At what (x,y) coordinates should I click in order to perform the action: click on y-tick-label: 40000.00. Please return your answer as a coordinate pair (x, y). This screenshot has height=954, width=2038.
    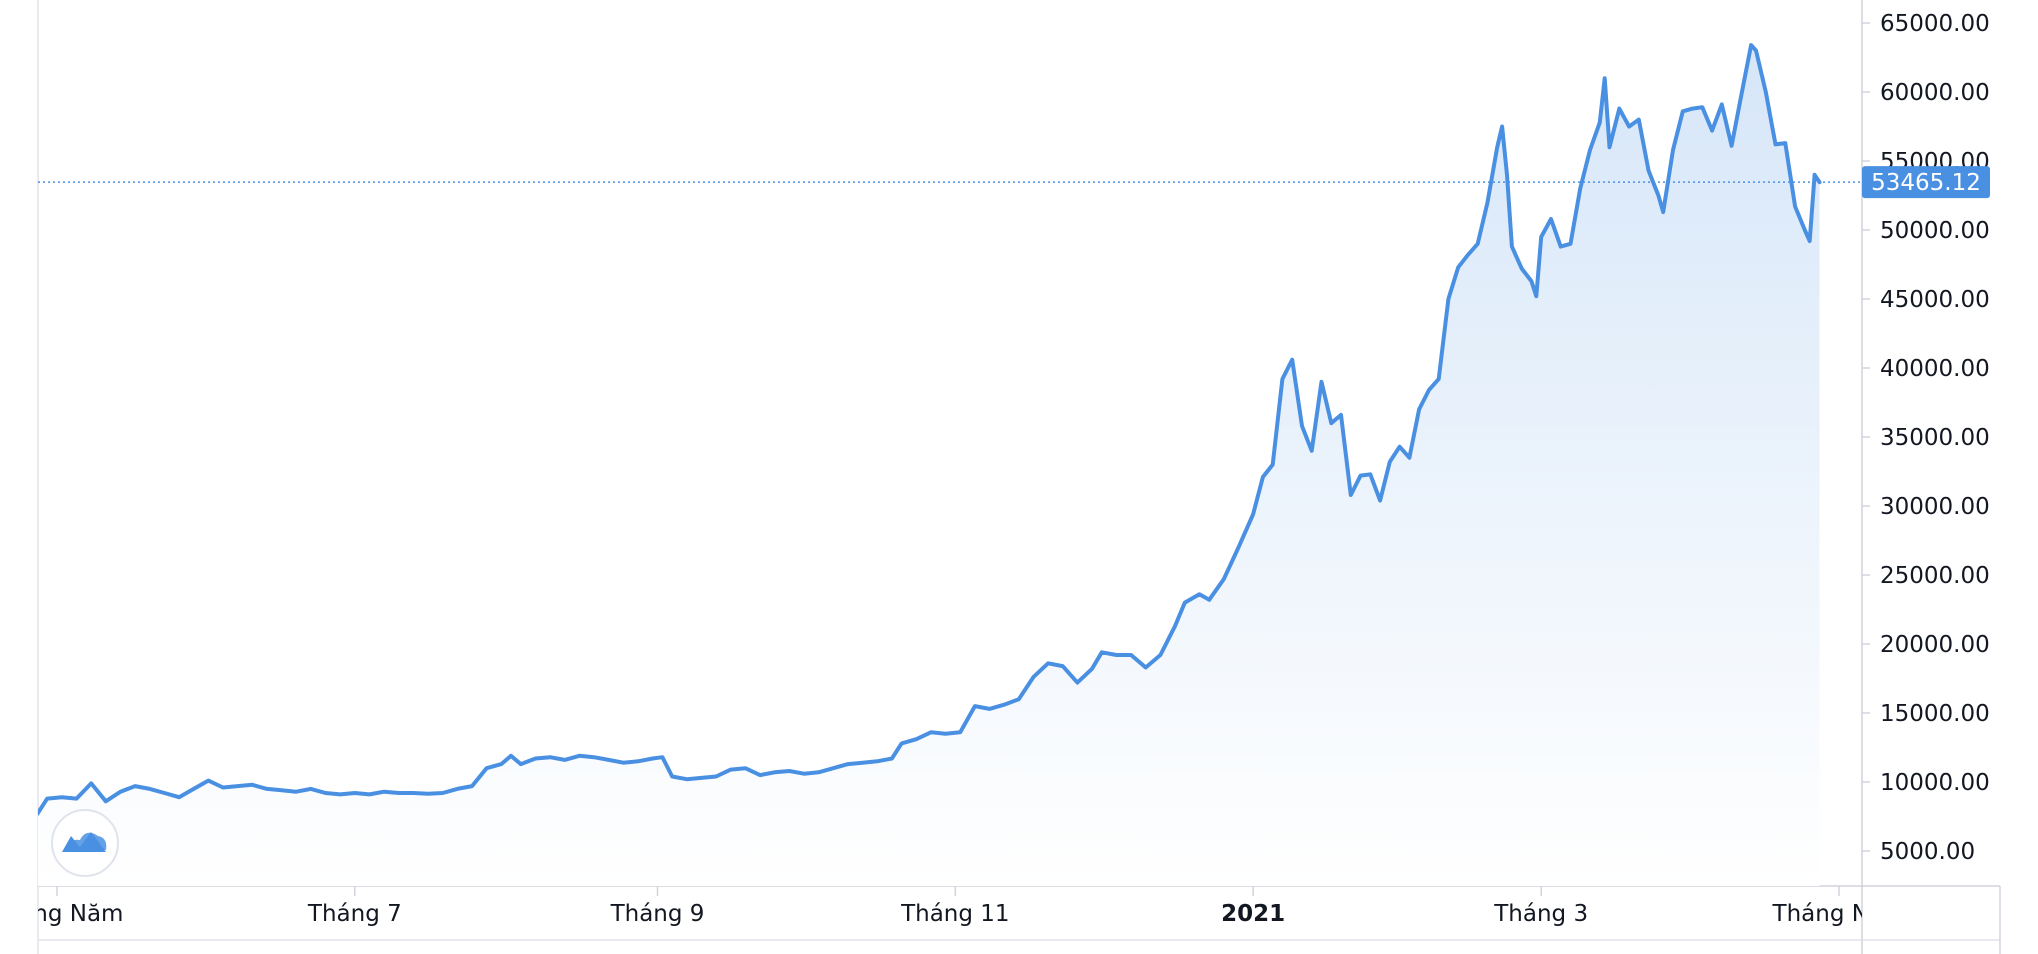
    Looking at the image, I should click on (1935, 369).